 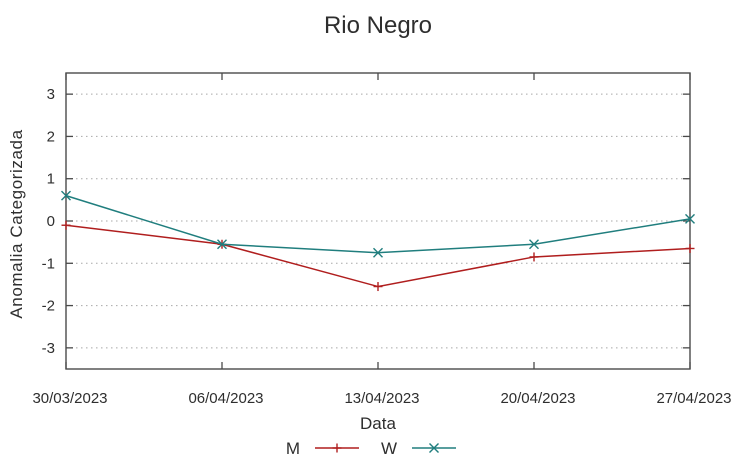 I want to click on y-tick-label: -3, so click(x=48, y=348).